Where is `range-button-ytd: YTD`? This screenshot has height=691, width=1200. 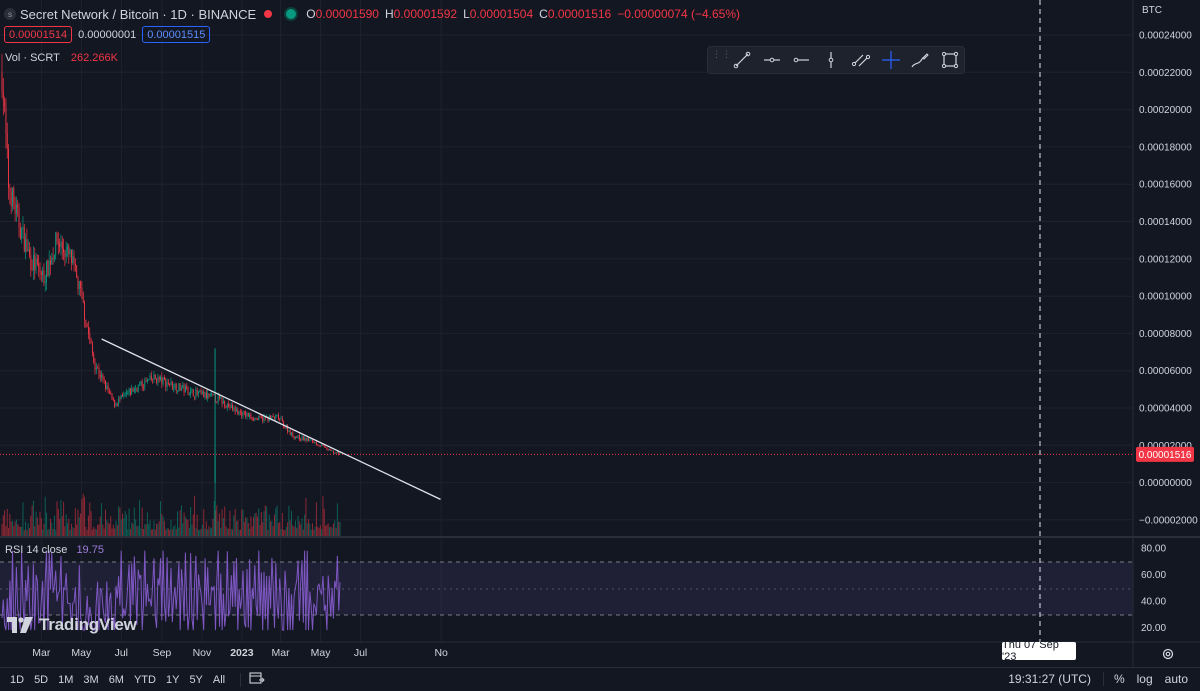
range-button-ytd: YTD is located at coordinates (144, 679).